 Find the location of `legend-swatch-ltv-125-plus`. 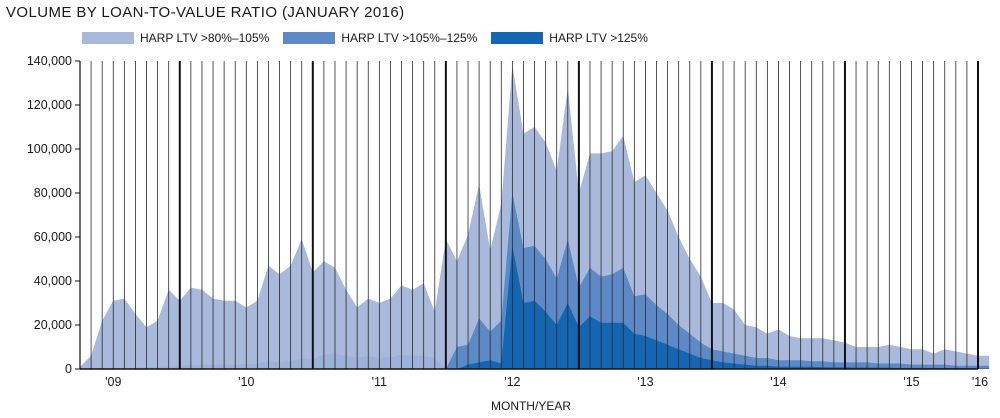

legend-swatch-ltv-125-plus is located at coordinates (517, 38).